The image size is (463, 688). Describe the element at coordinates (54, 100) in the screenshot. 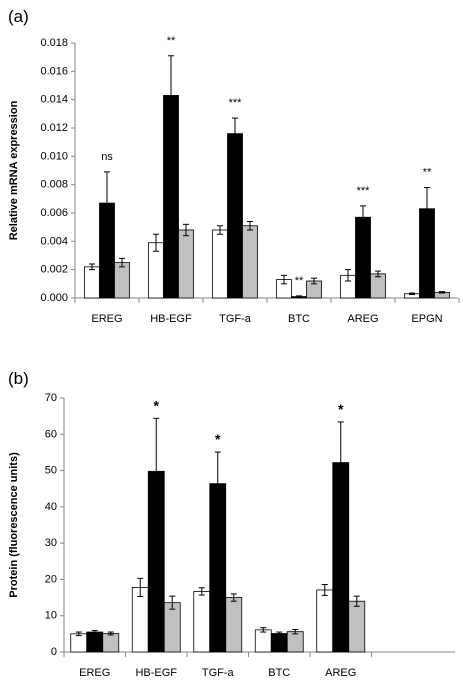

I see `y-tick-label: 0.014` at that location.